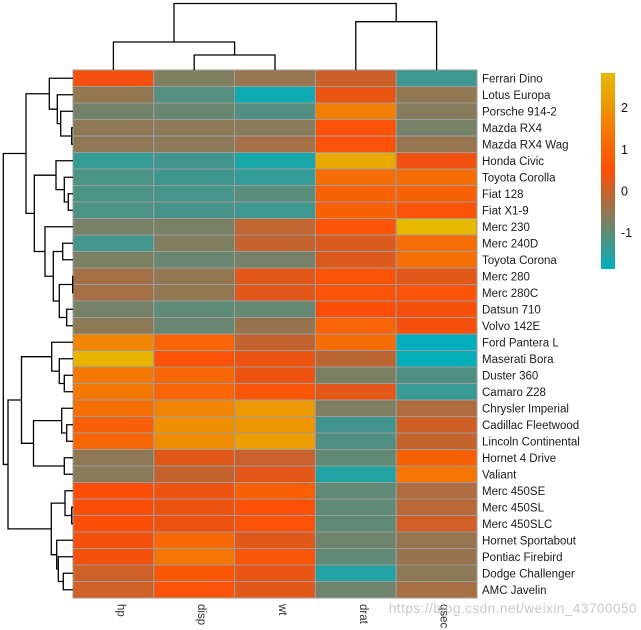 This screenshot has height=630, width=641. What do you see at coordinates (511, 310) in the screenshot?
I see `row-label: Datsun 710` at bounding box center [511, 310].